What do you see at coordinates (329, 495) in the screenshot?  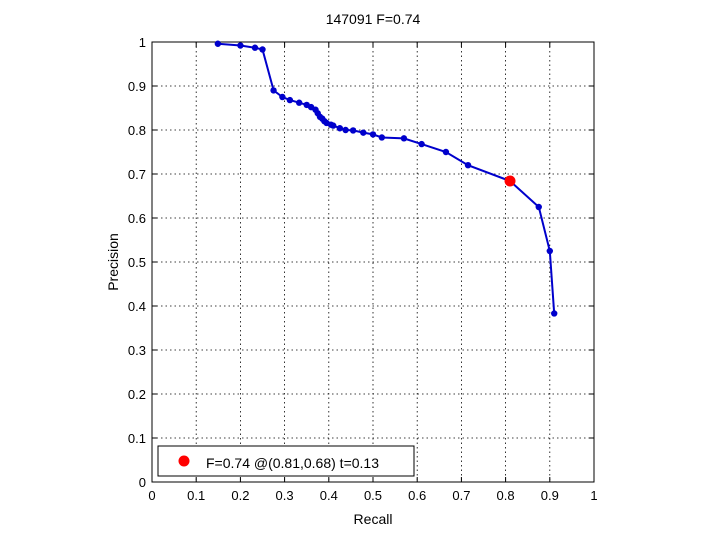 I see `x-tick-label: 0.4` at bounding box center [329, 495].